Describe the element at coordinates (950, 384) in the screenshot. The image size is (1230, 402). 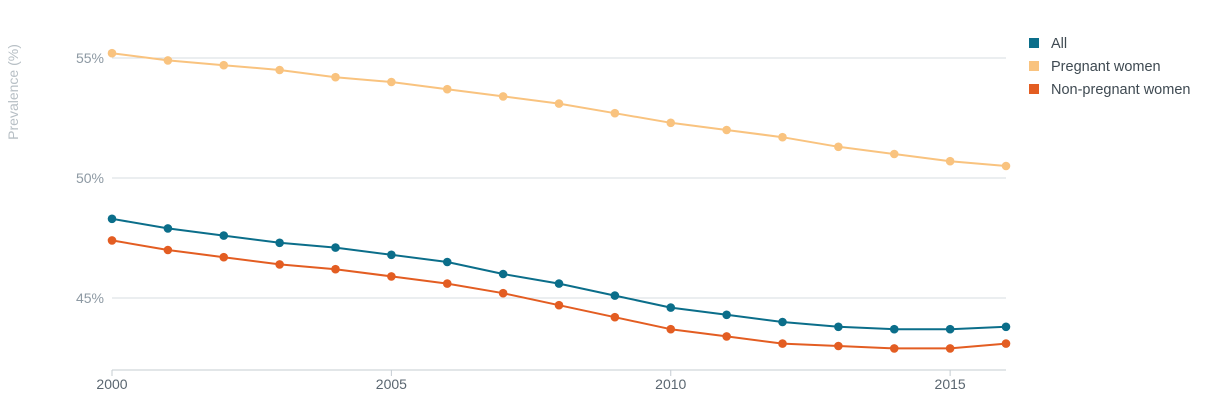
I see `x-tick-label: 2015` at that location.